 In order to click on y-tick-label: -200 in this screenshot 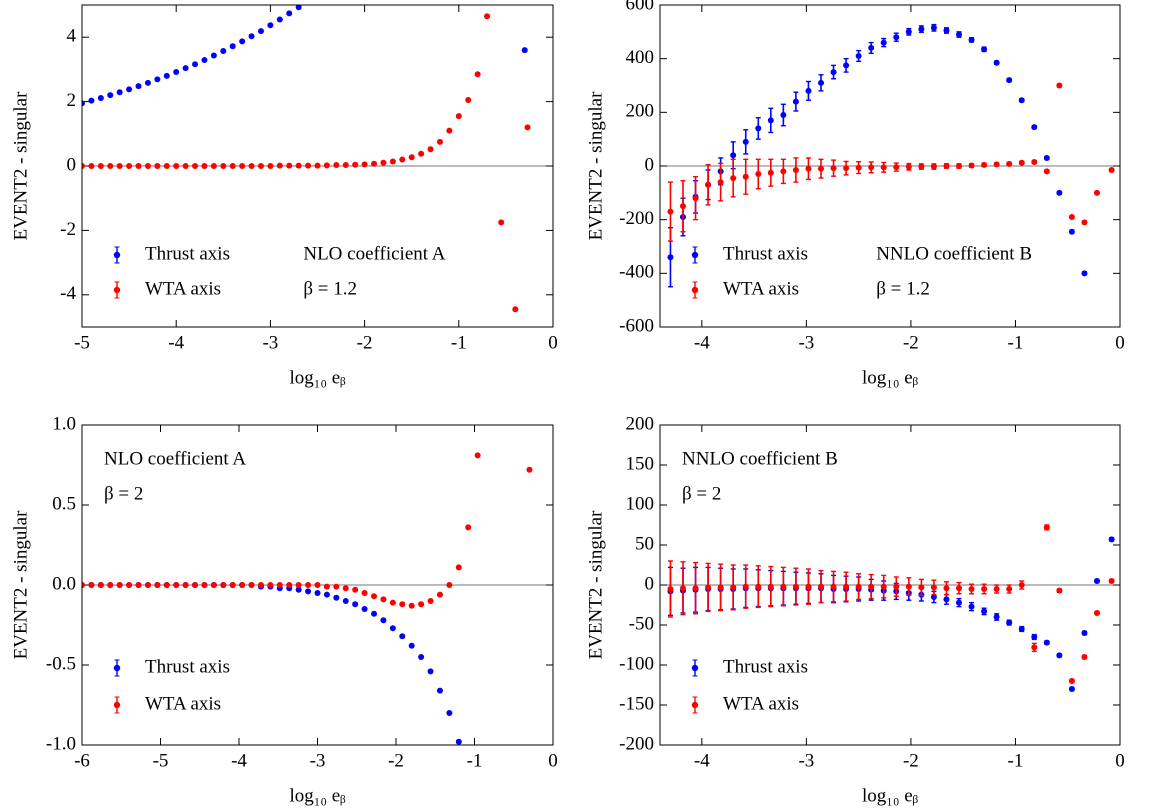, I will do `click(636, 218)`.